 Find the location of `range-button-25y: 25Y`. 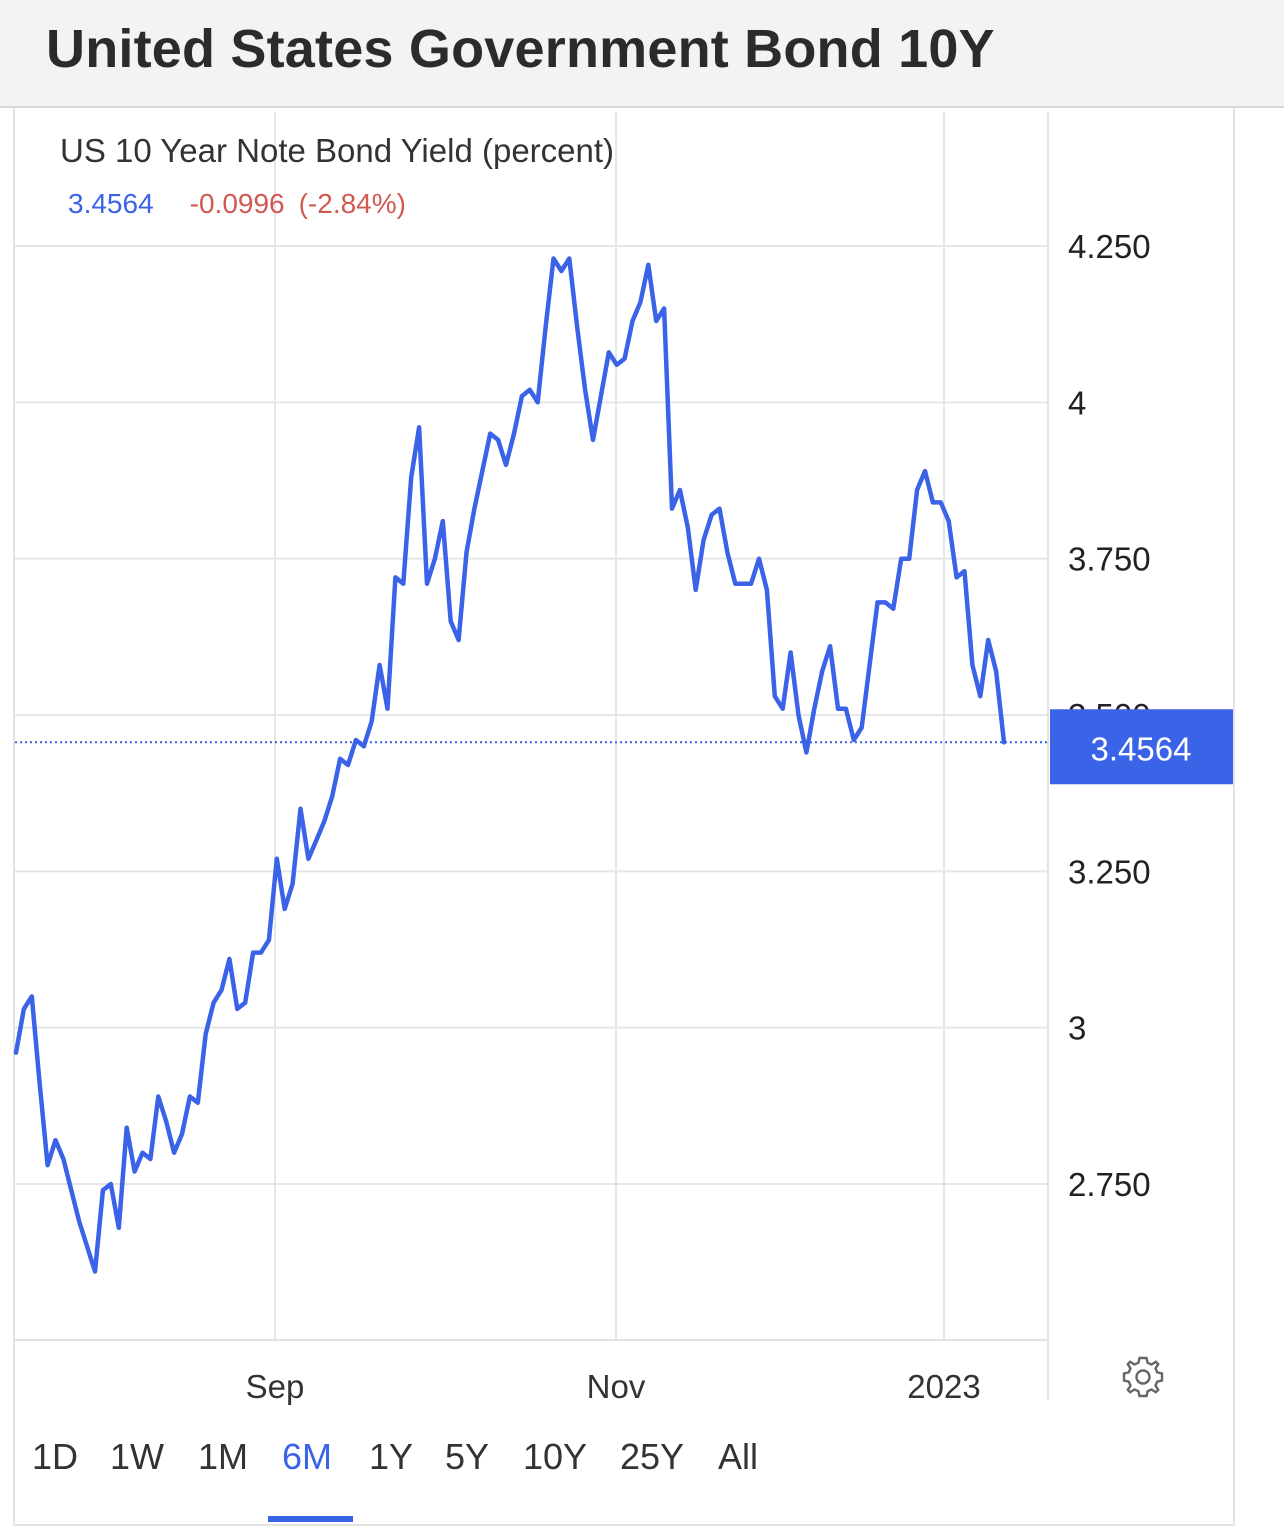

range-button-25y: 25Y is located at coordinates (652, 1456).